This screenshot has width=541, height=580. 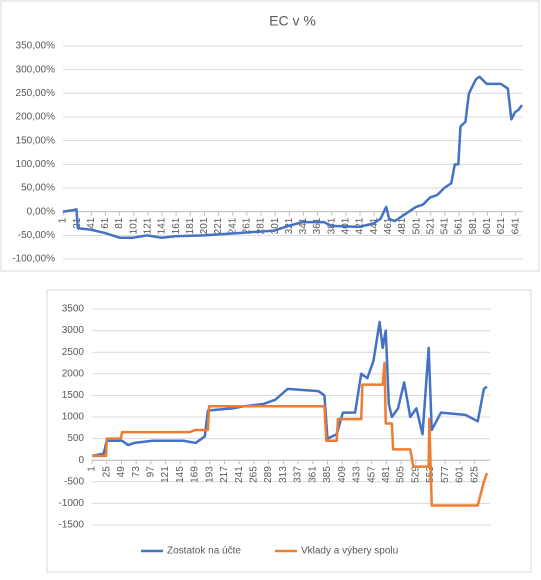 I want to click on x-tick-label: 141, so click(x=162, y=225).